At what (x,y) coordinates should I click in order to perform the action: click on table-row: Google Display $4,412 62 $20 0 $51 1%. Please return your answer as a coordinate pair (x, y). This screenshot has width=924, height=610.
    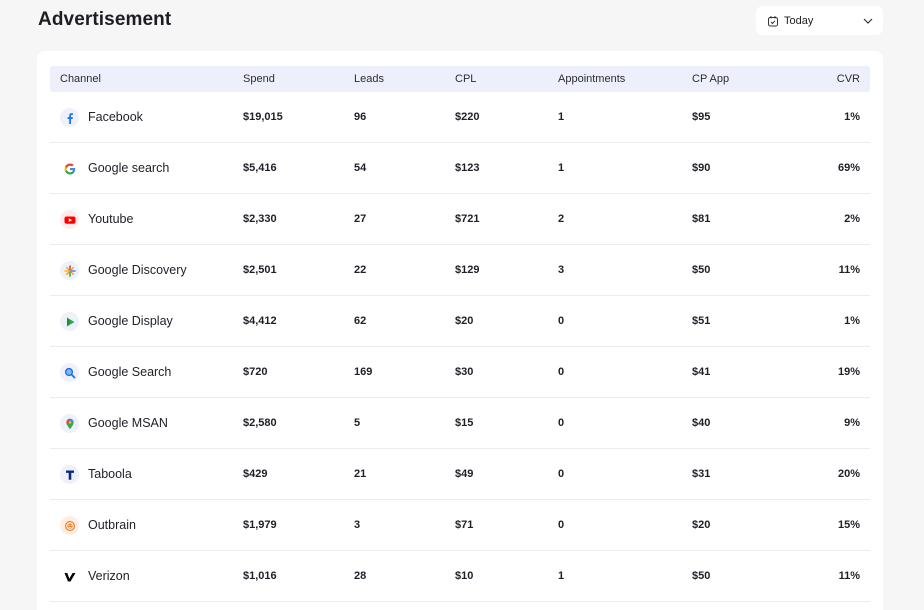
    Looking at the image, I should click on (460, 321).